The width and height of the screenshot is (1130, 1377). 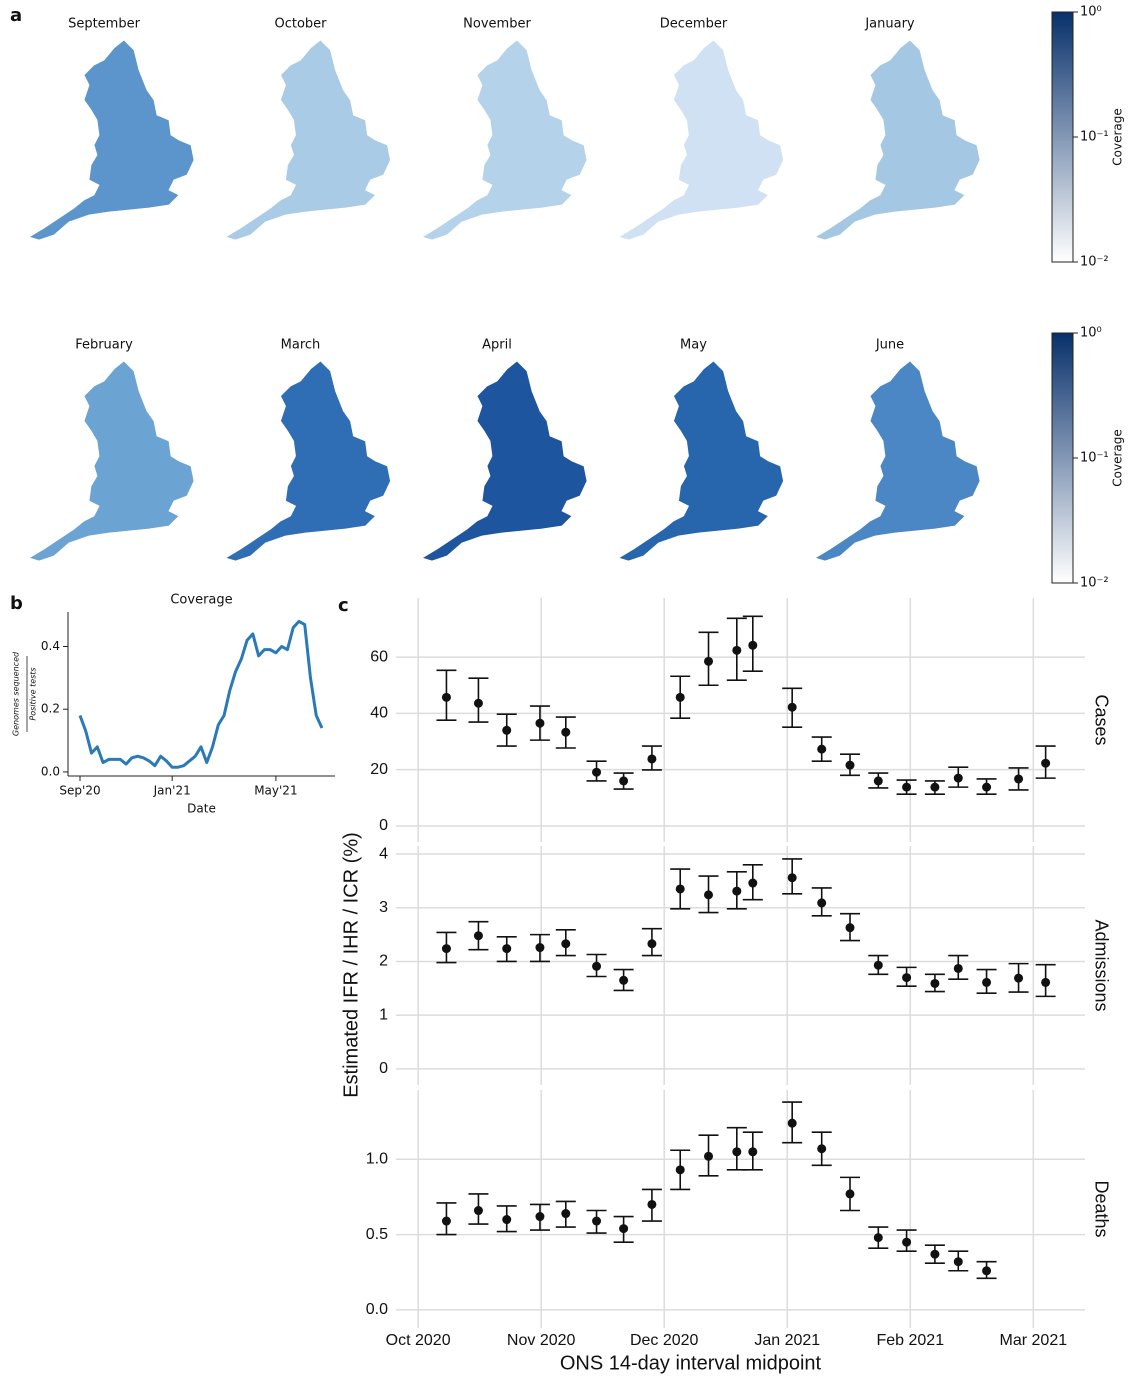 What do you see at coordinates (693, 345) in the screenshot?
I see `map-title: May` at bounding box center [693, 345].